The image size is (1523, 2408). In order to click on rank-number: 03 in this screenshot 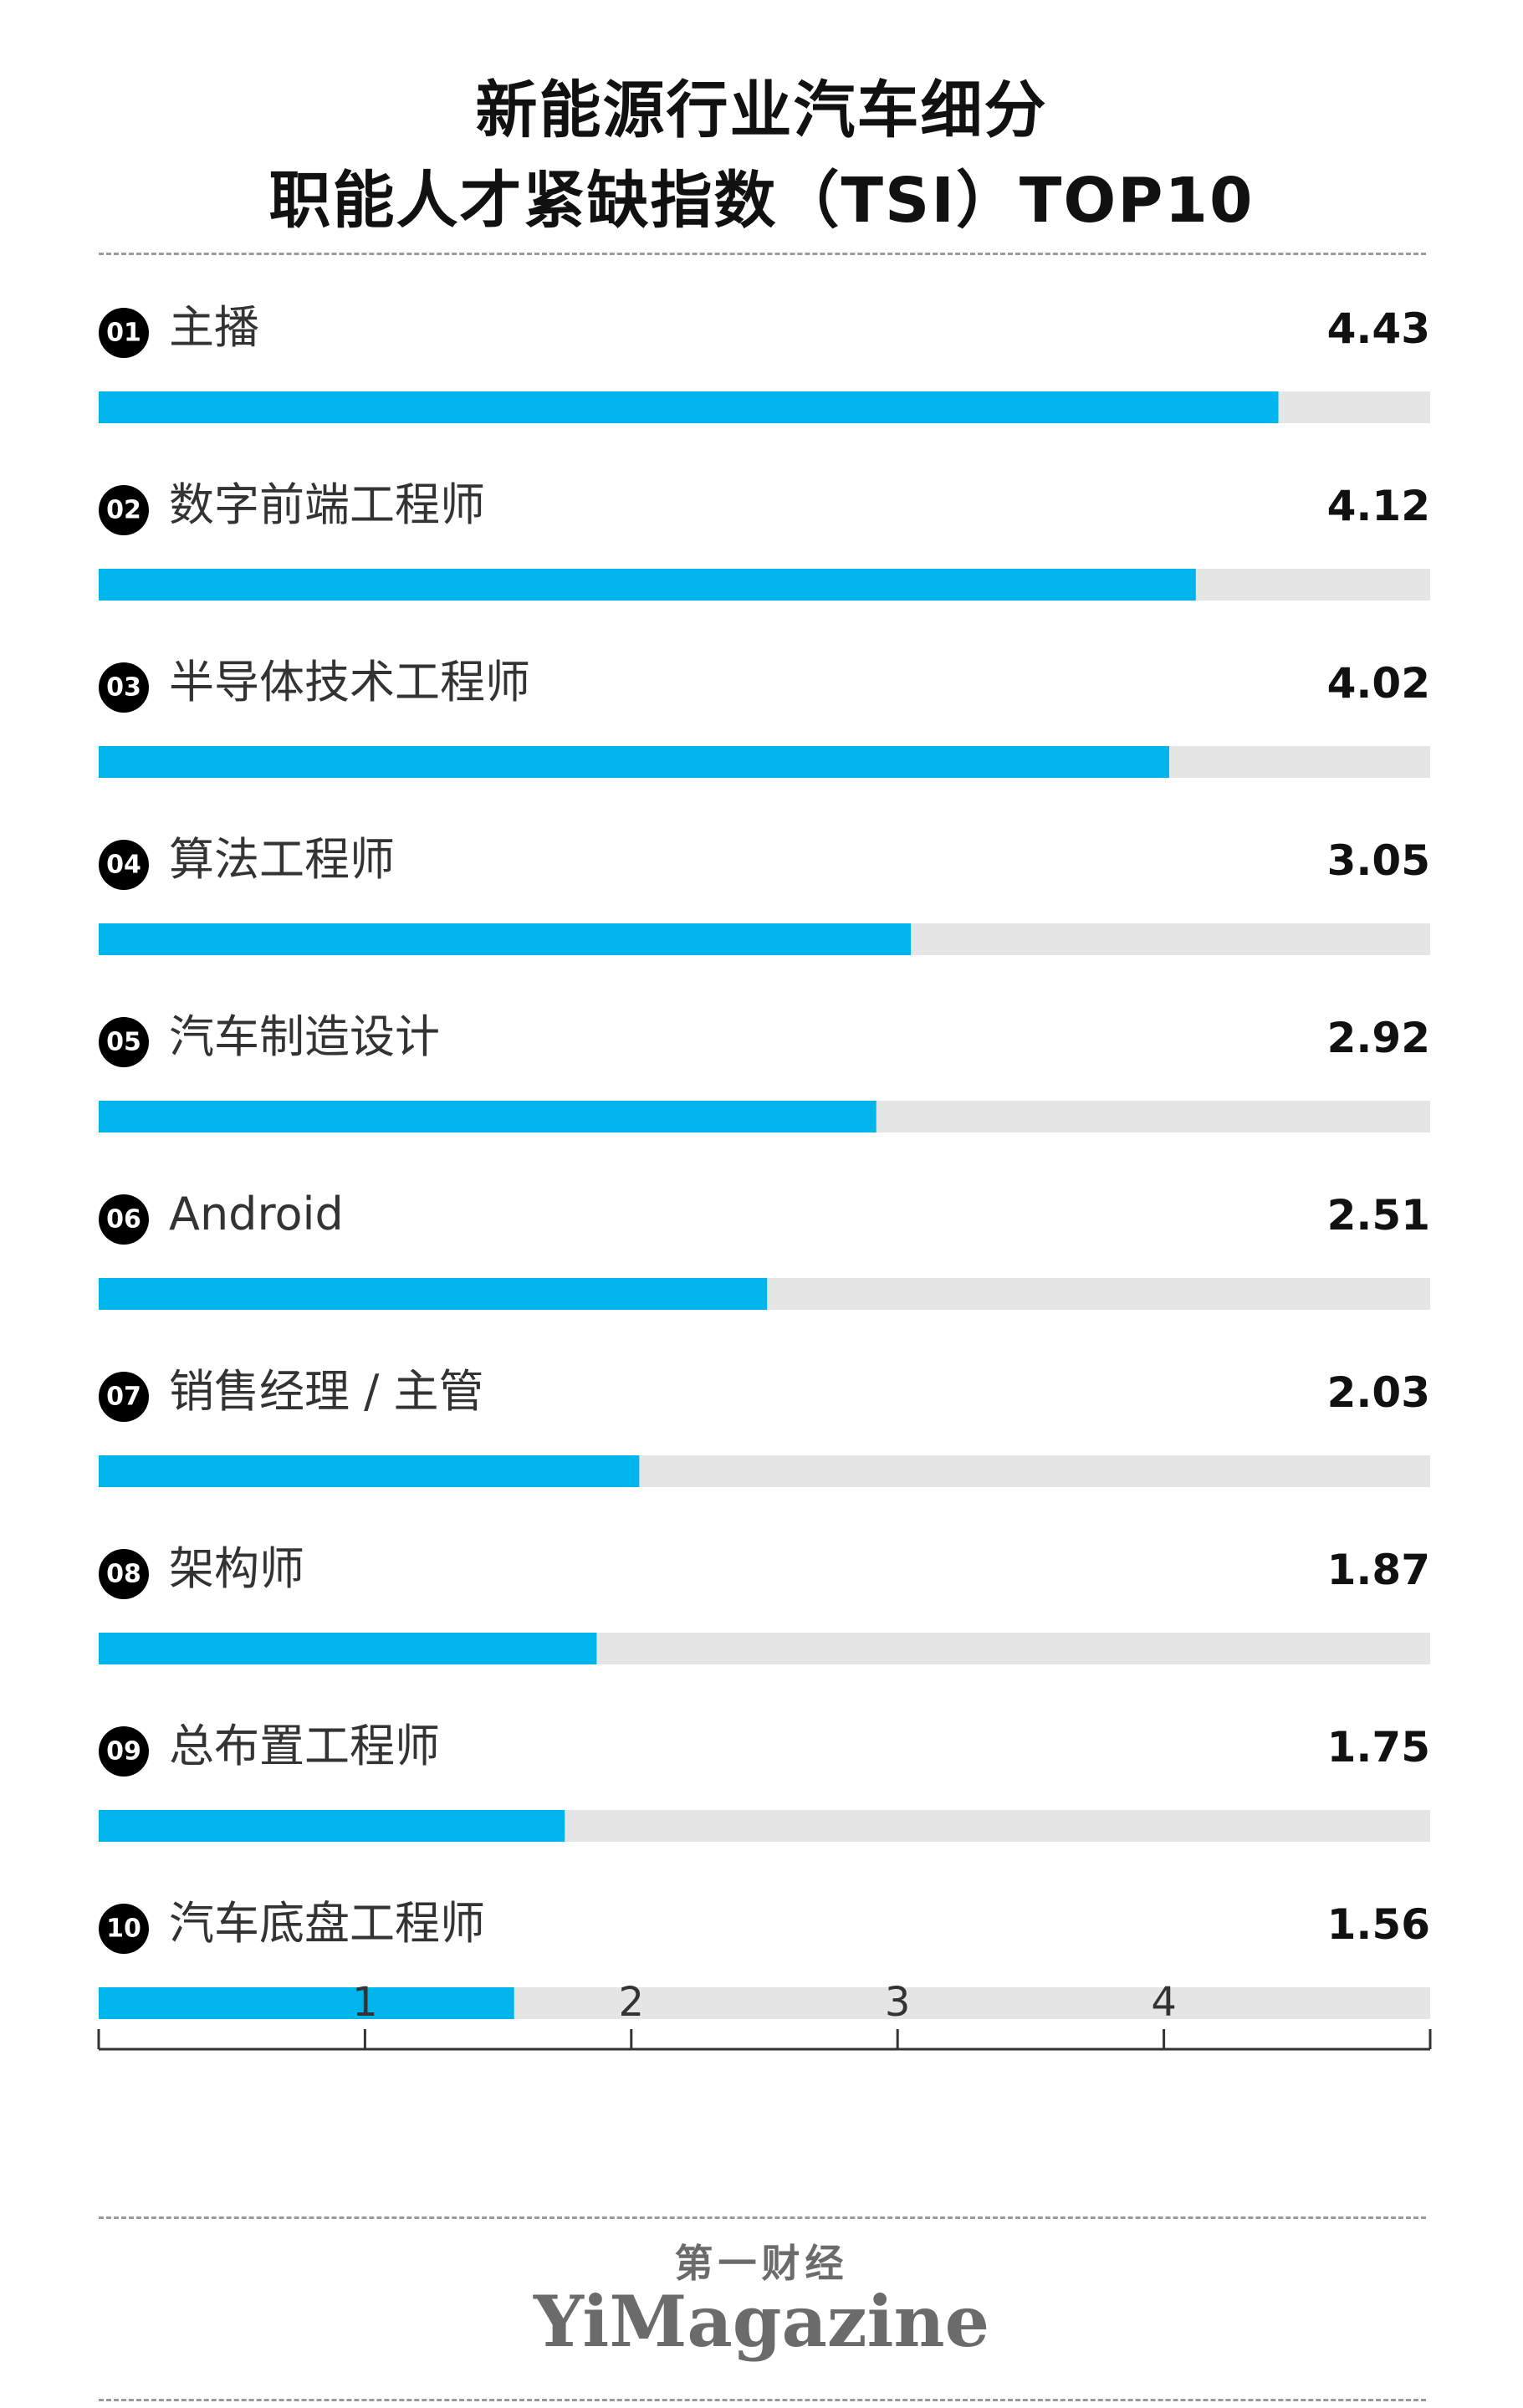, I will do `click(123, 688)`.